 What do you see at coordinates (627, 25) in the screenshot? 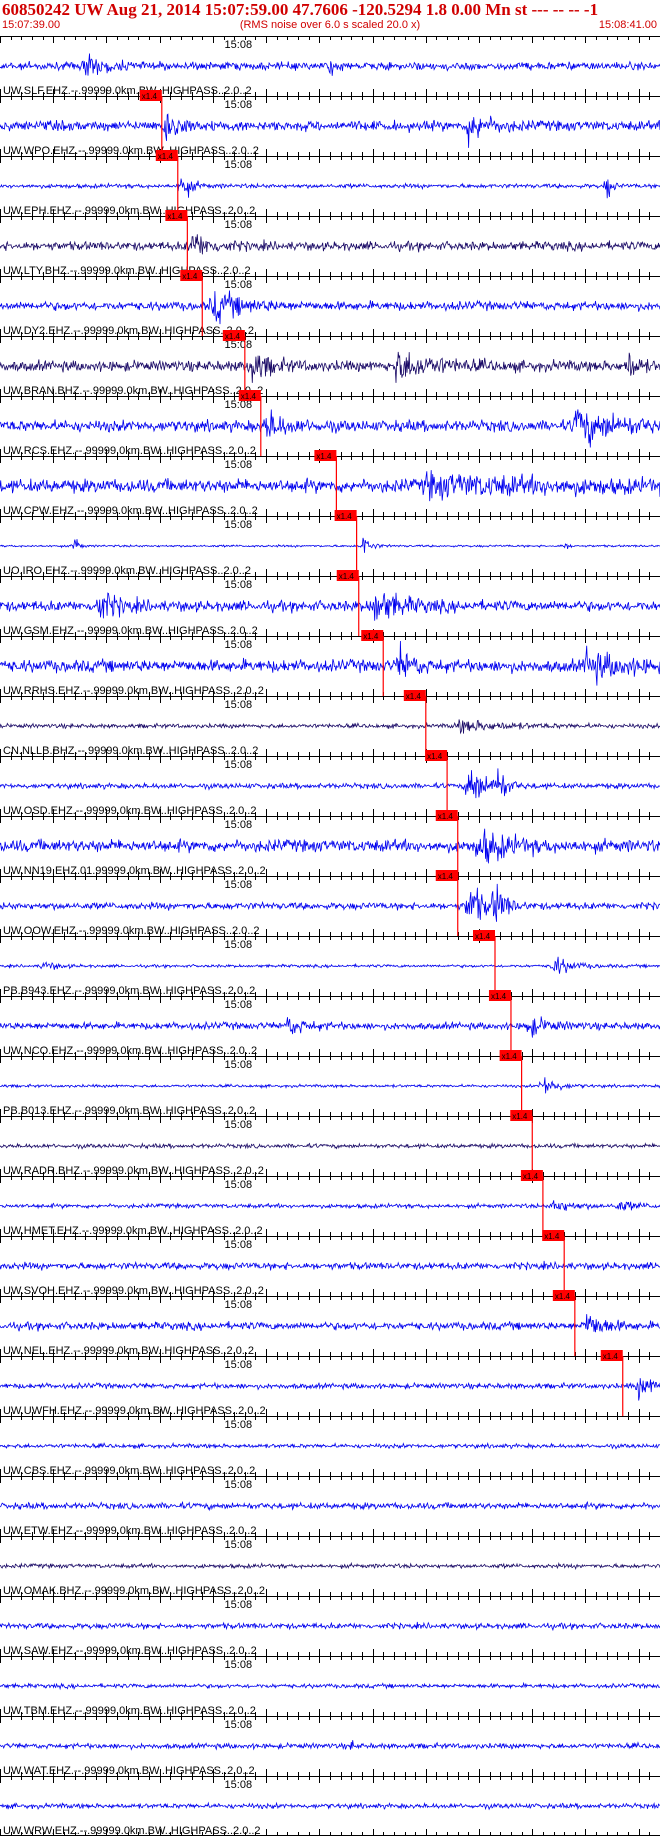
I see `end-time: 15:08:41.00` at bounding box center [627, 25].